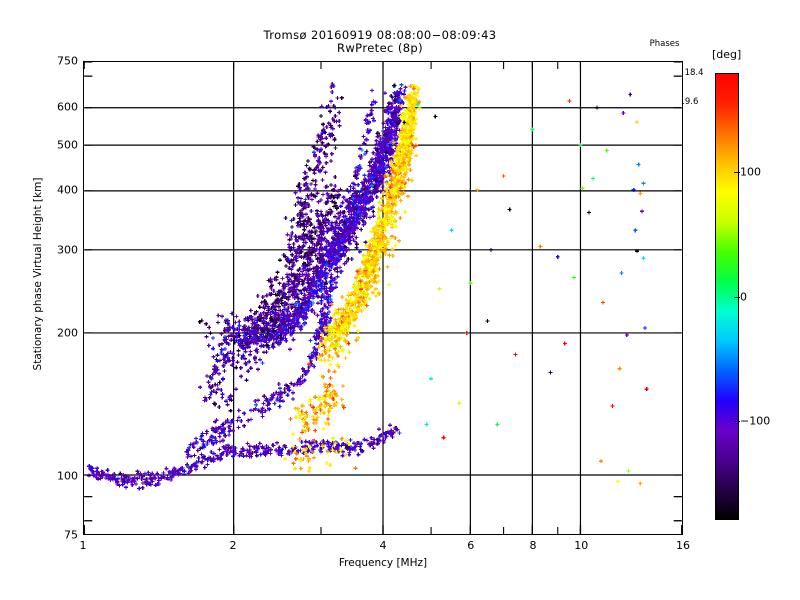 This screenshot has height=600, width=800. What do you see at coordinates (67, 106) in the screenshot?
I see `y-tick-label: 600` at bounding box center [67, 106].